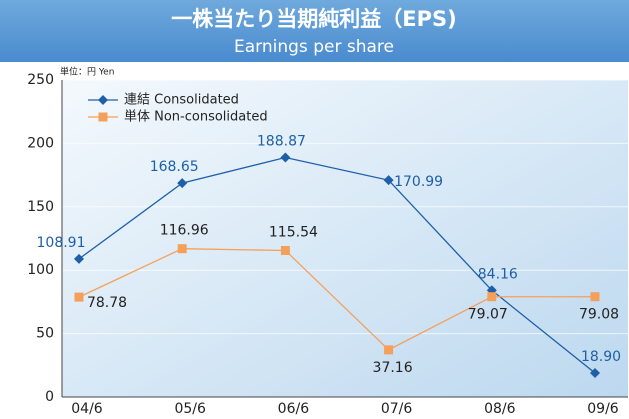  What do you see at coordinates (393, 368) in the screenshot?
I see `data-label: 37.16` at bounding box center [393, 368].